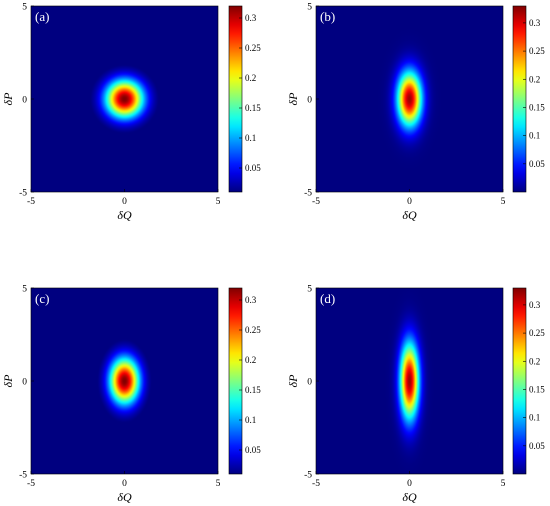 The image size is (550, 506). Describe the element at coordinates (42, 298) in the screenshot. I see `panel-label: (c)` at that location.